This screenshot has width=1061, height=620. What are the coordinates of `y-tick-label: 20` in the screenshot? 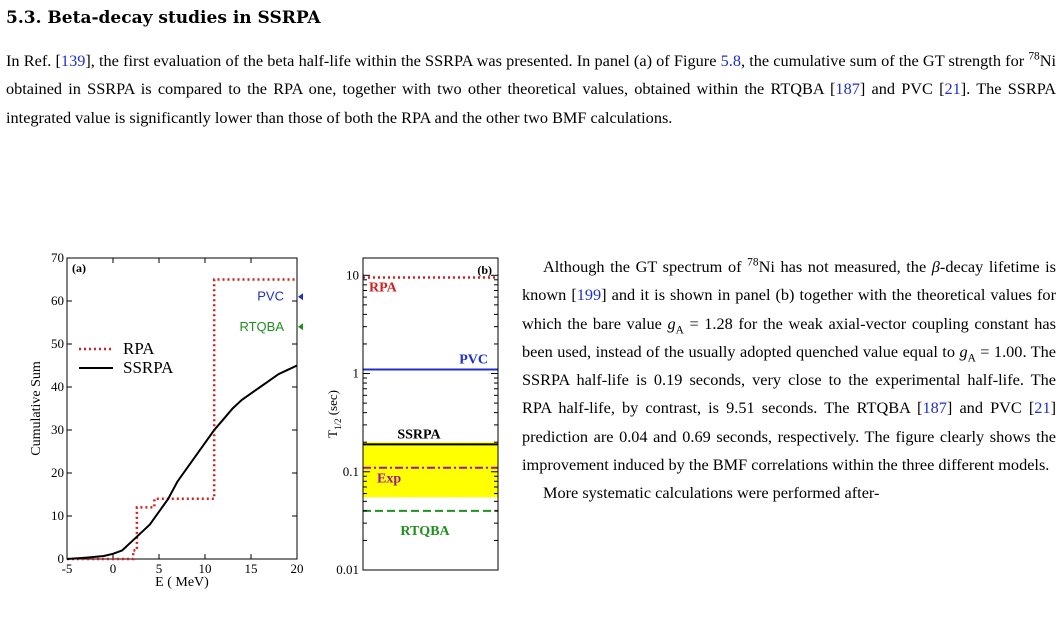 It's located at (57, 472).